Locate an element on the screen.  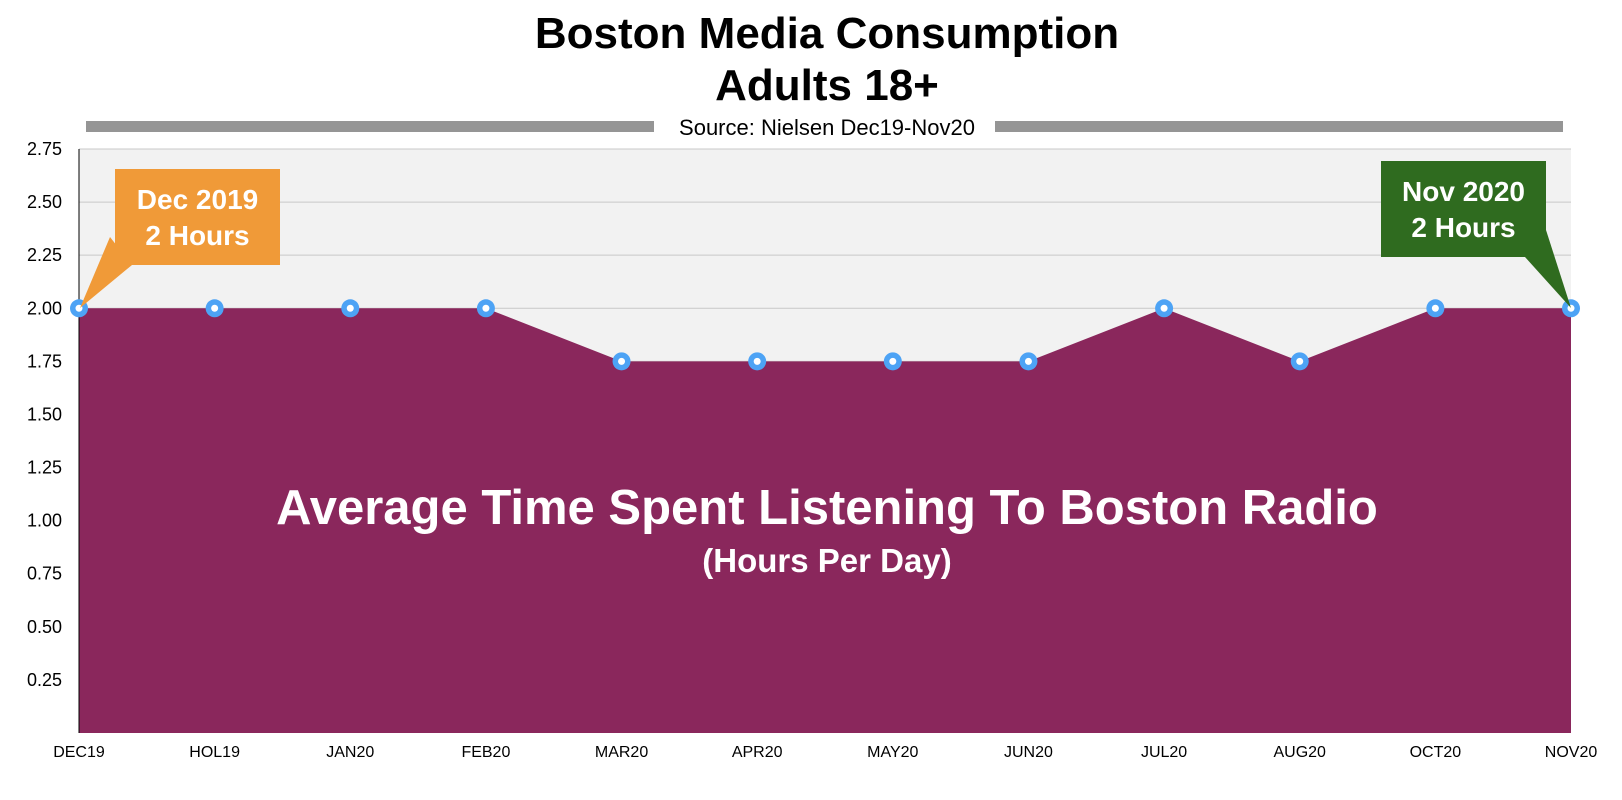
x-tick-label: MAY20 is located at coordinates (892, 752).